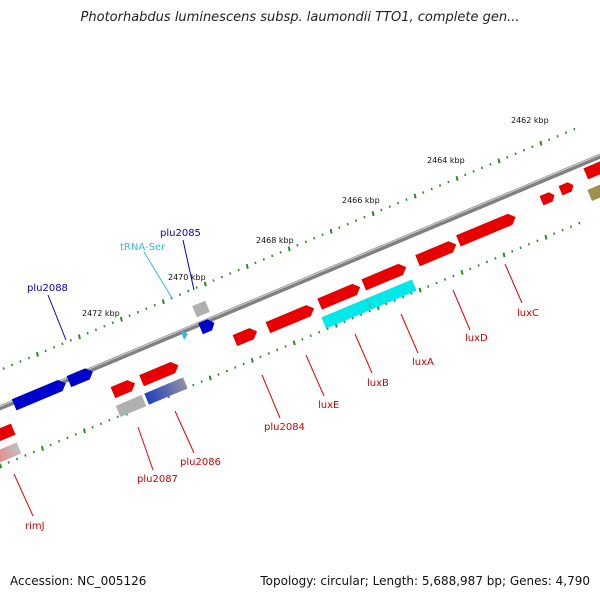 This screenshot has width=600, height=600. Describe the element at coordinates (166, 391) in the screenshot. I see `gene-blue-gradient-block` at that location.